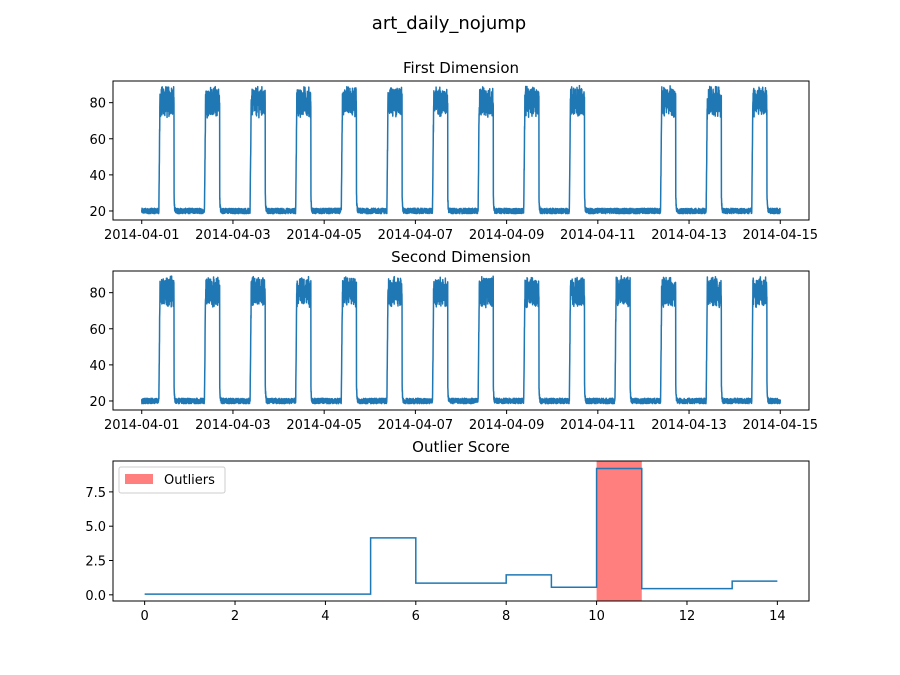 This screenshot has height=675, width=900. What do you see at coordinates (139, 479) in the screenshot?
I see `legend-swatch` at bounding box center [139, 479].